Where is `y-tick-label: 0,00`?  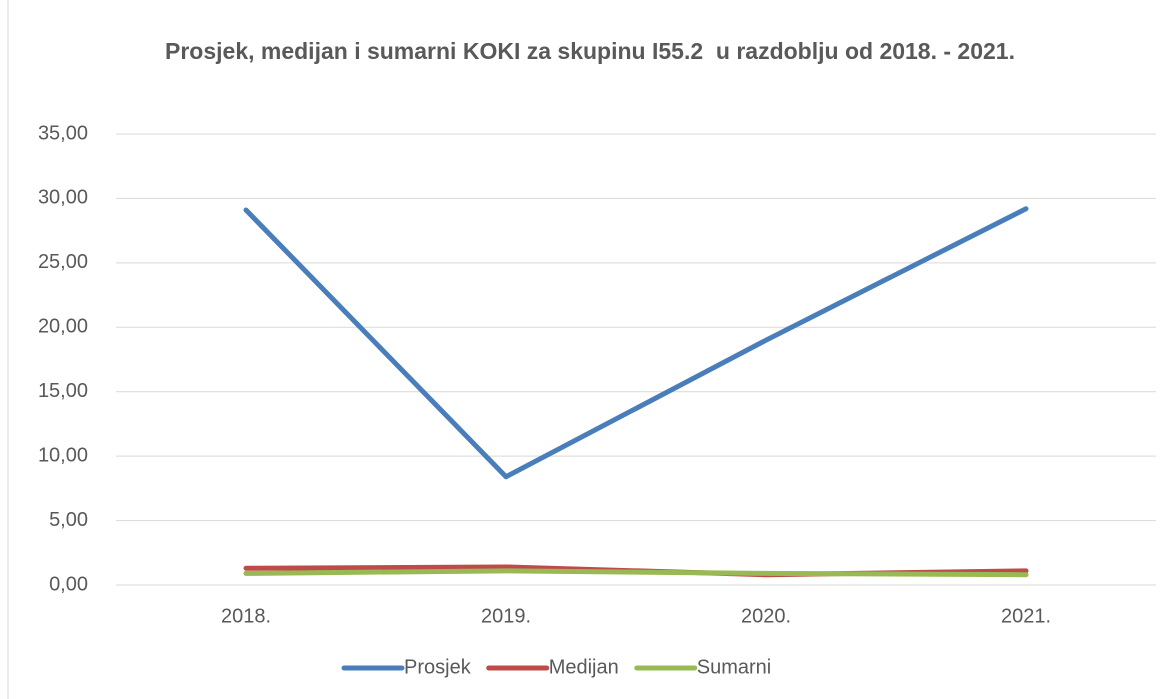 y-tick-label: 0,00 is located at coordinates (68, 584).